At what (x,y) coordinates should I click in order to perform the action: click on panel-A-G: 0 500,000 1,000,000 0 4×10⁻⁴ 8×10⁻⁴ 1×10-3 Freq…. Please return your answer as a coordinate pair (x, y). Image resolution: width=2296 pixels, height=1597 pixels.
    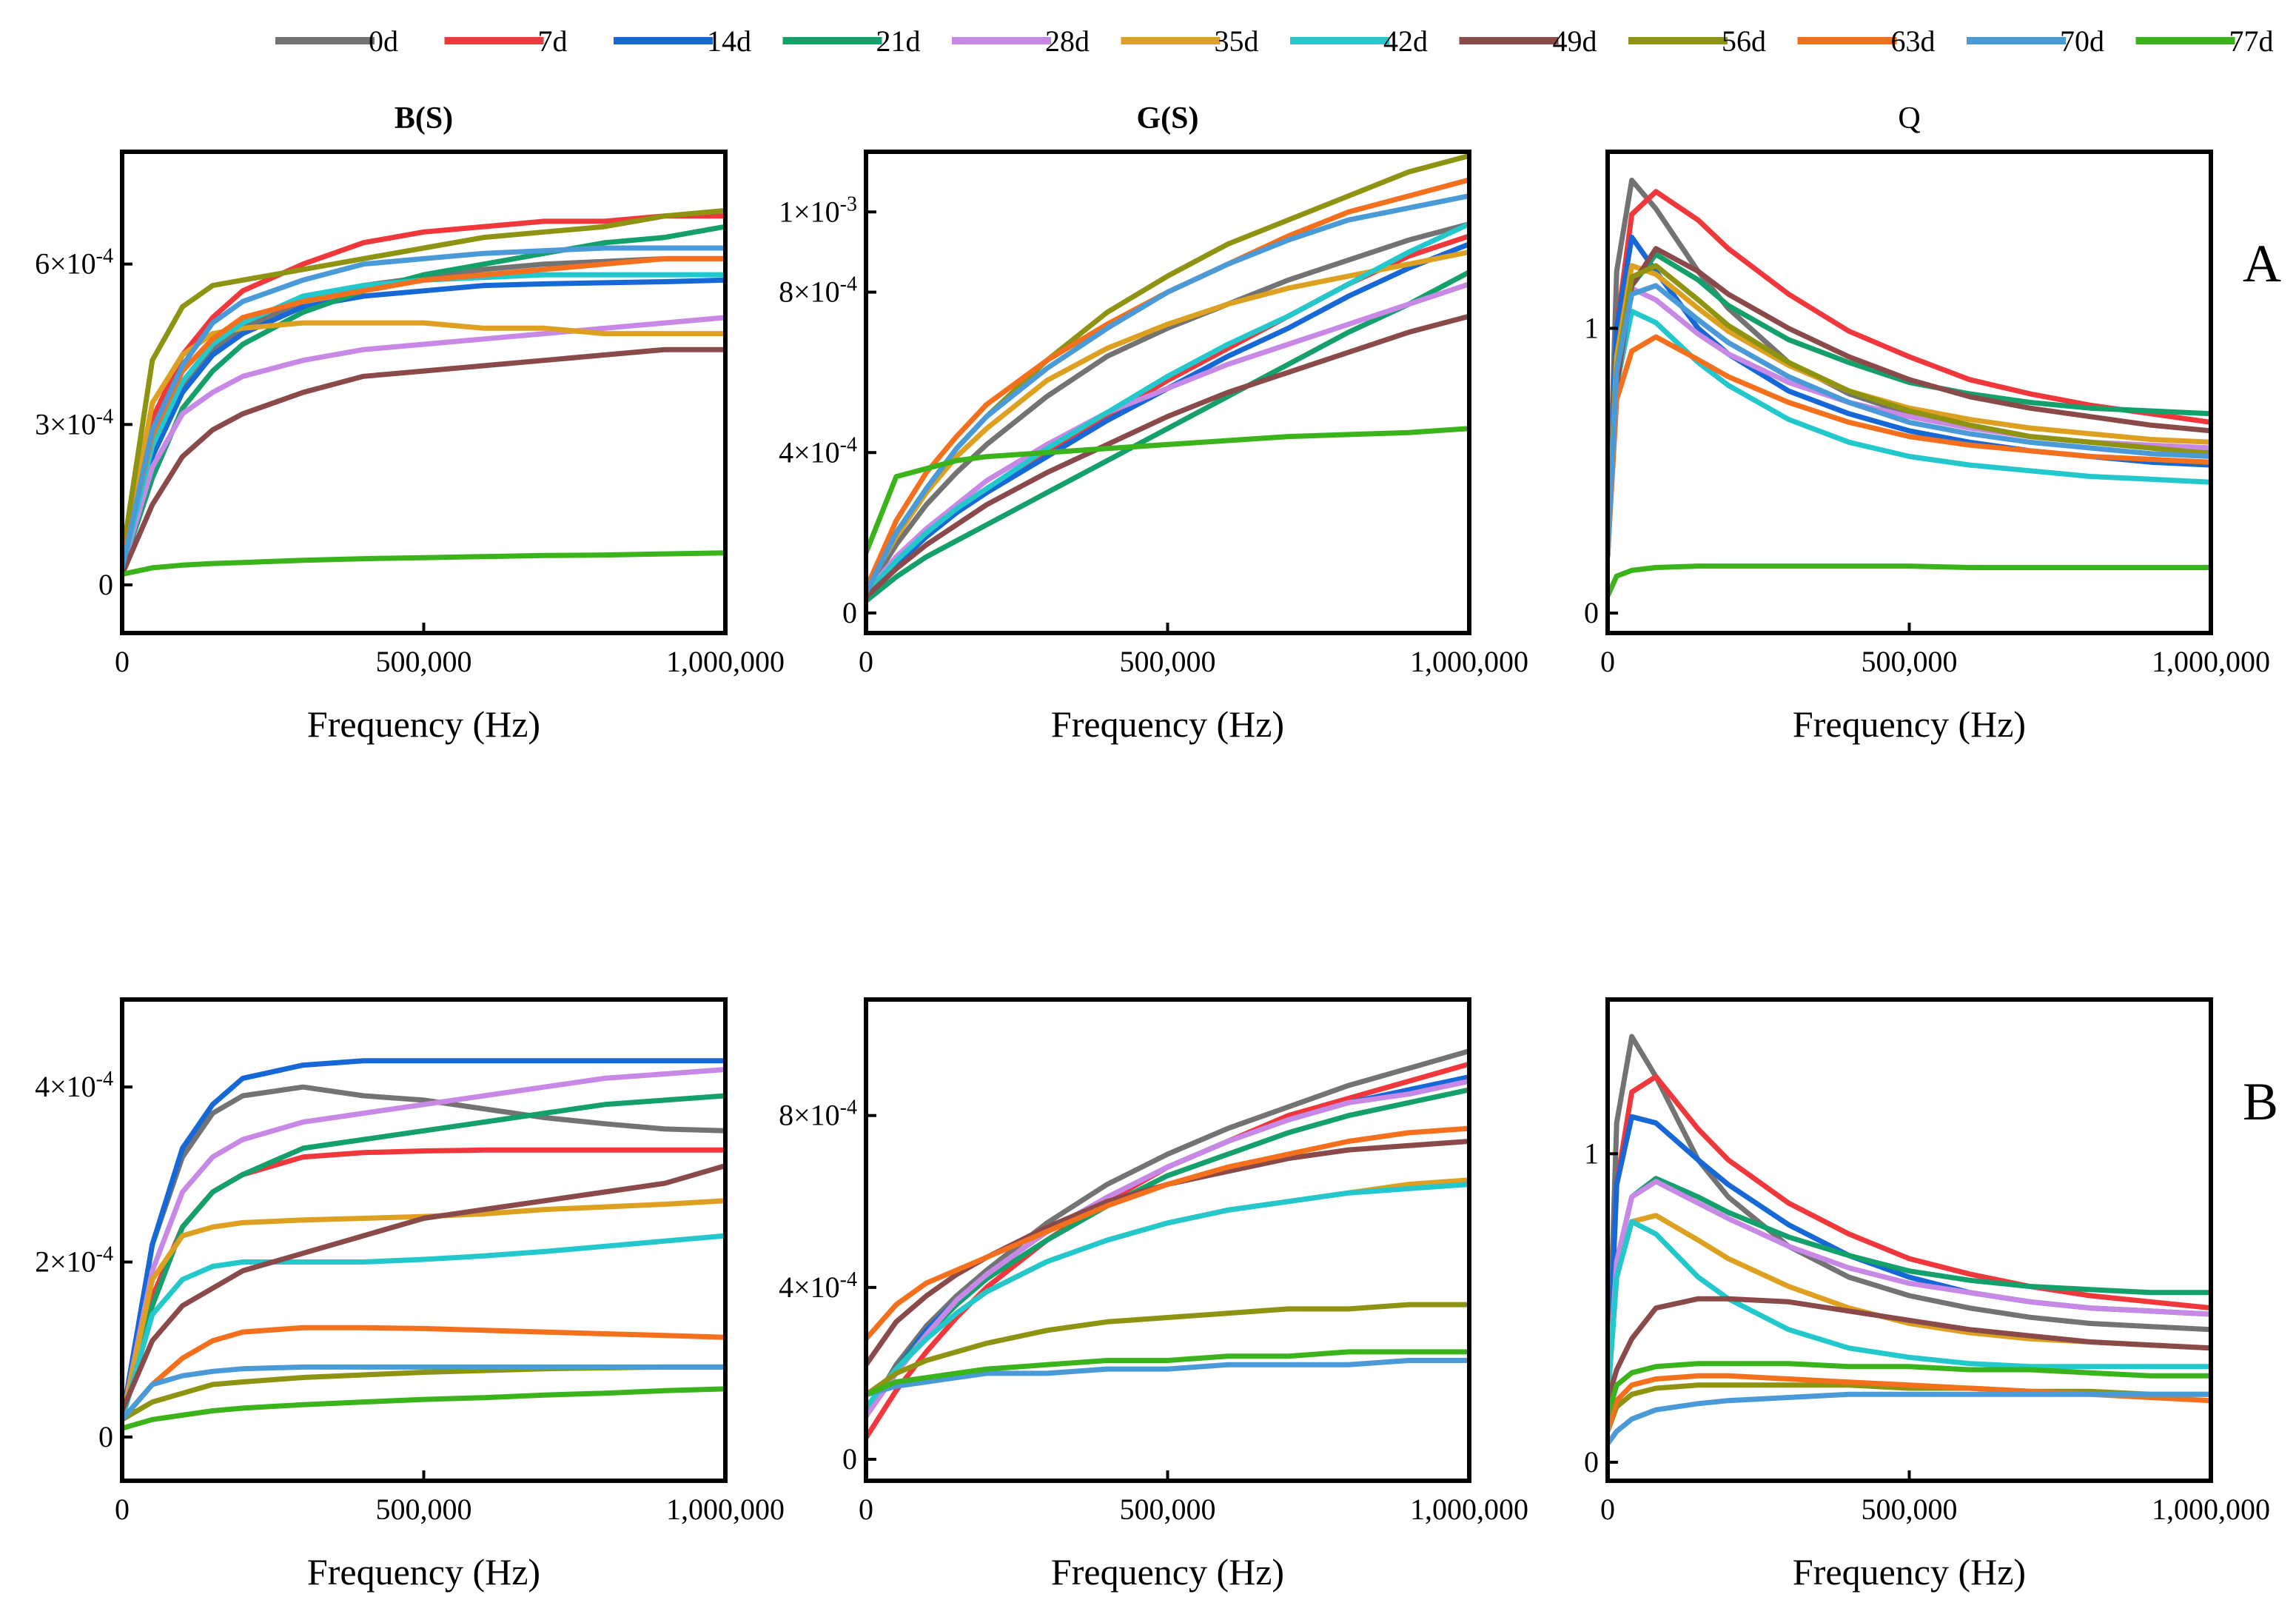
    Looking at the image, I should click on (1153, 423).